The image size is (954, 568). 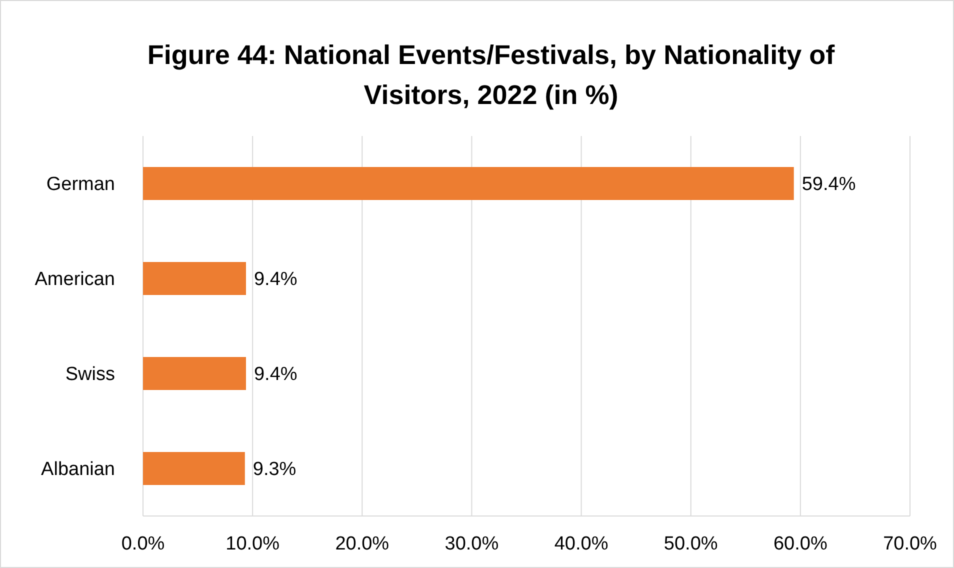 What do you see at coordinates (90, 375) in the screenshot?
I see `y-tick-label: Swiss` at bounding box center [90, 375].